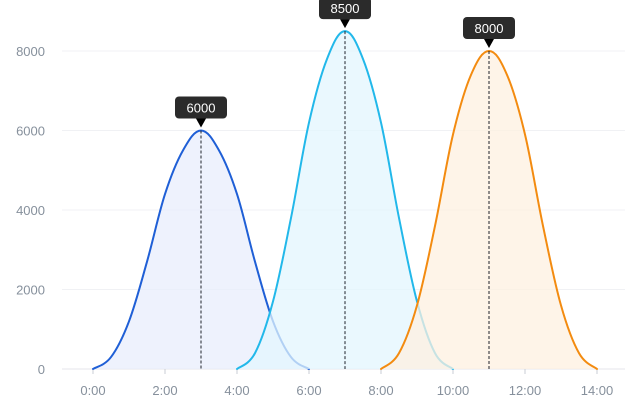 The height and width of the screenshot is (409, 636). I want to click on y-tick-label: 6000, so click(30, 131).